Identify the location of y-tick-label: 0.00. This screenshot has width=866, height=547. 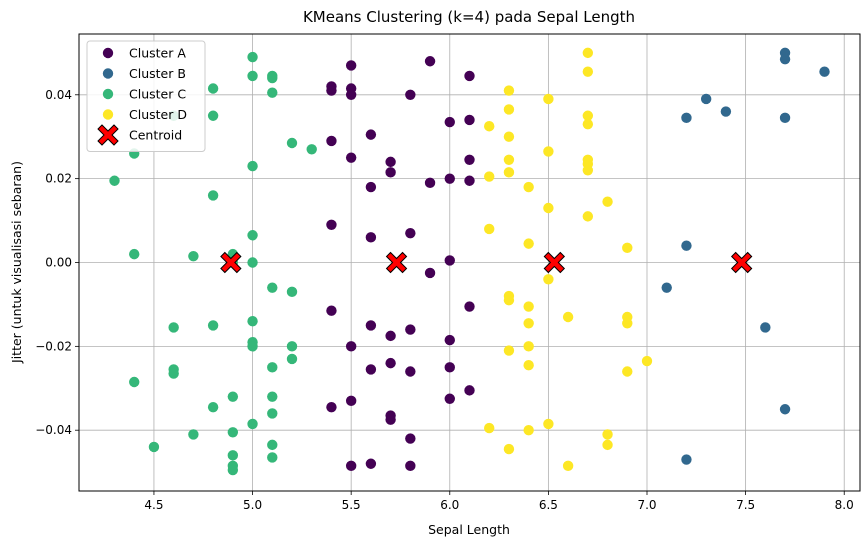
(58, 263).